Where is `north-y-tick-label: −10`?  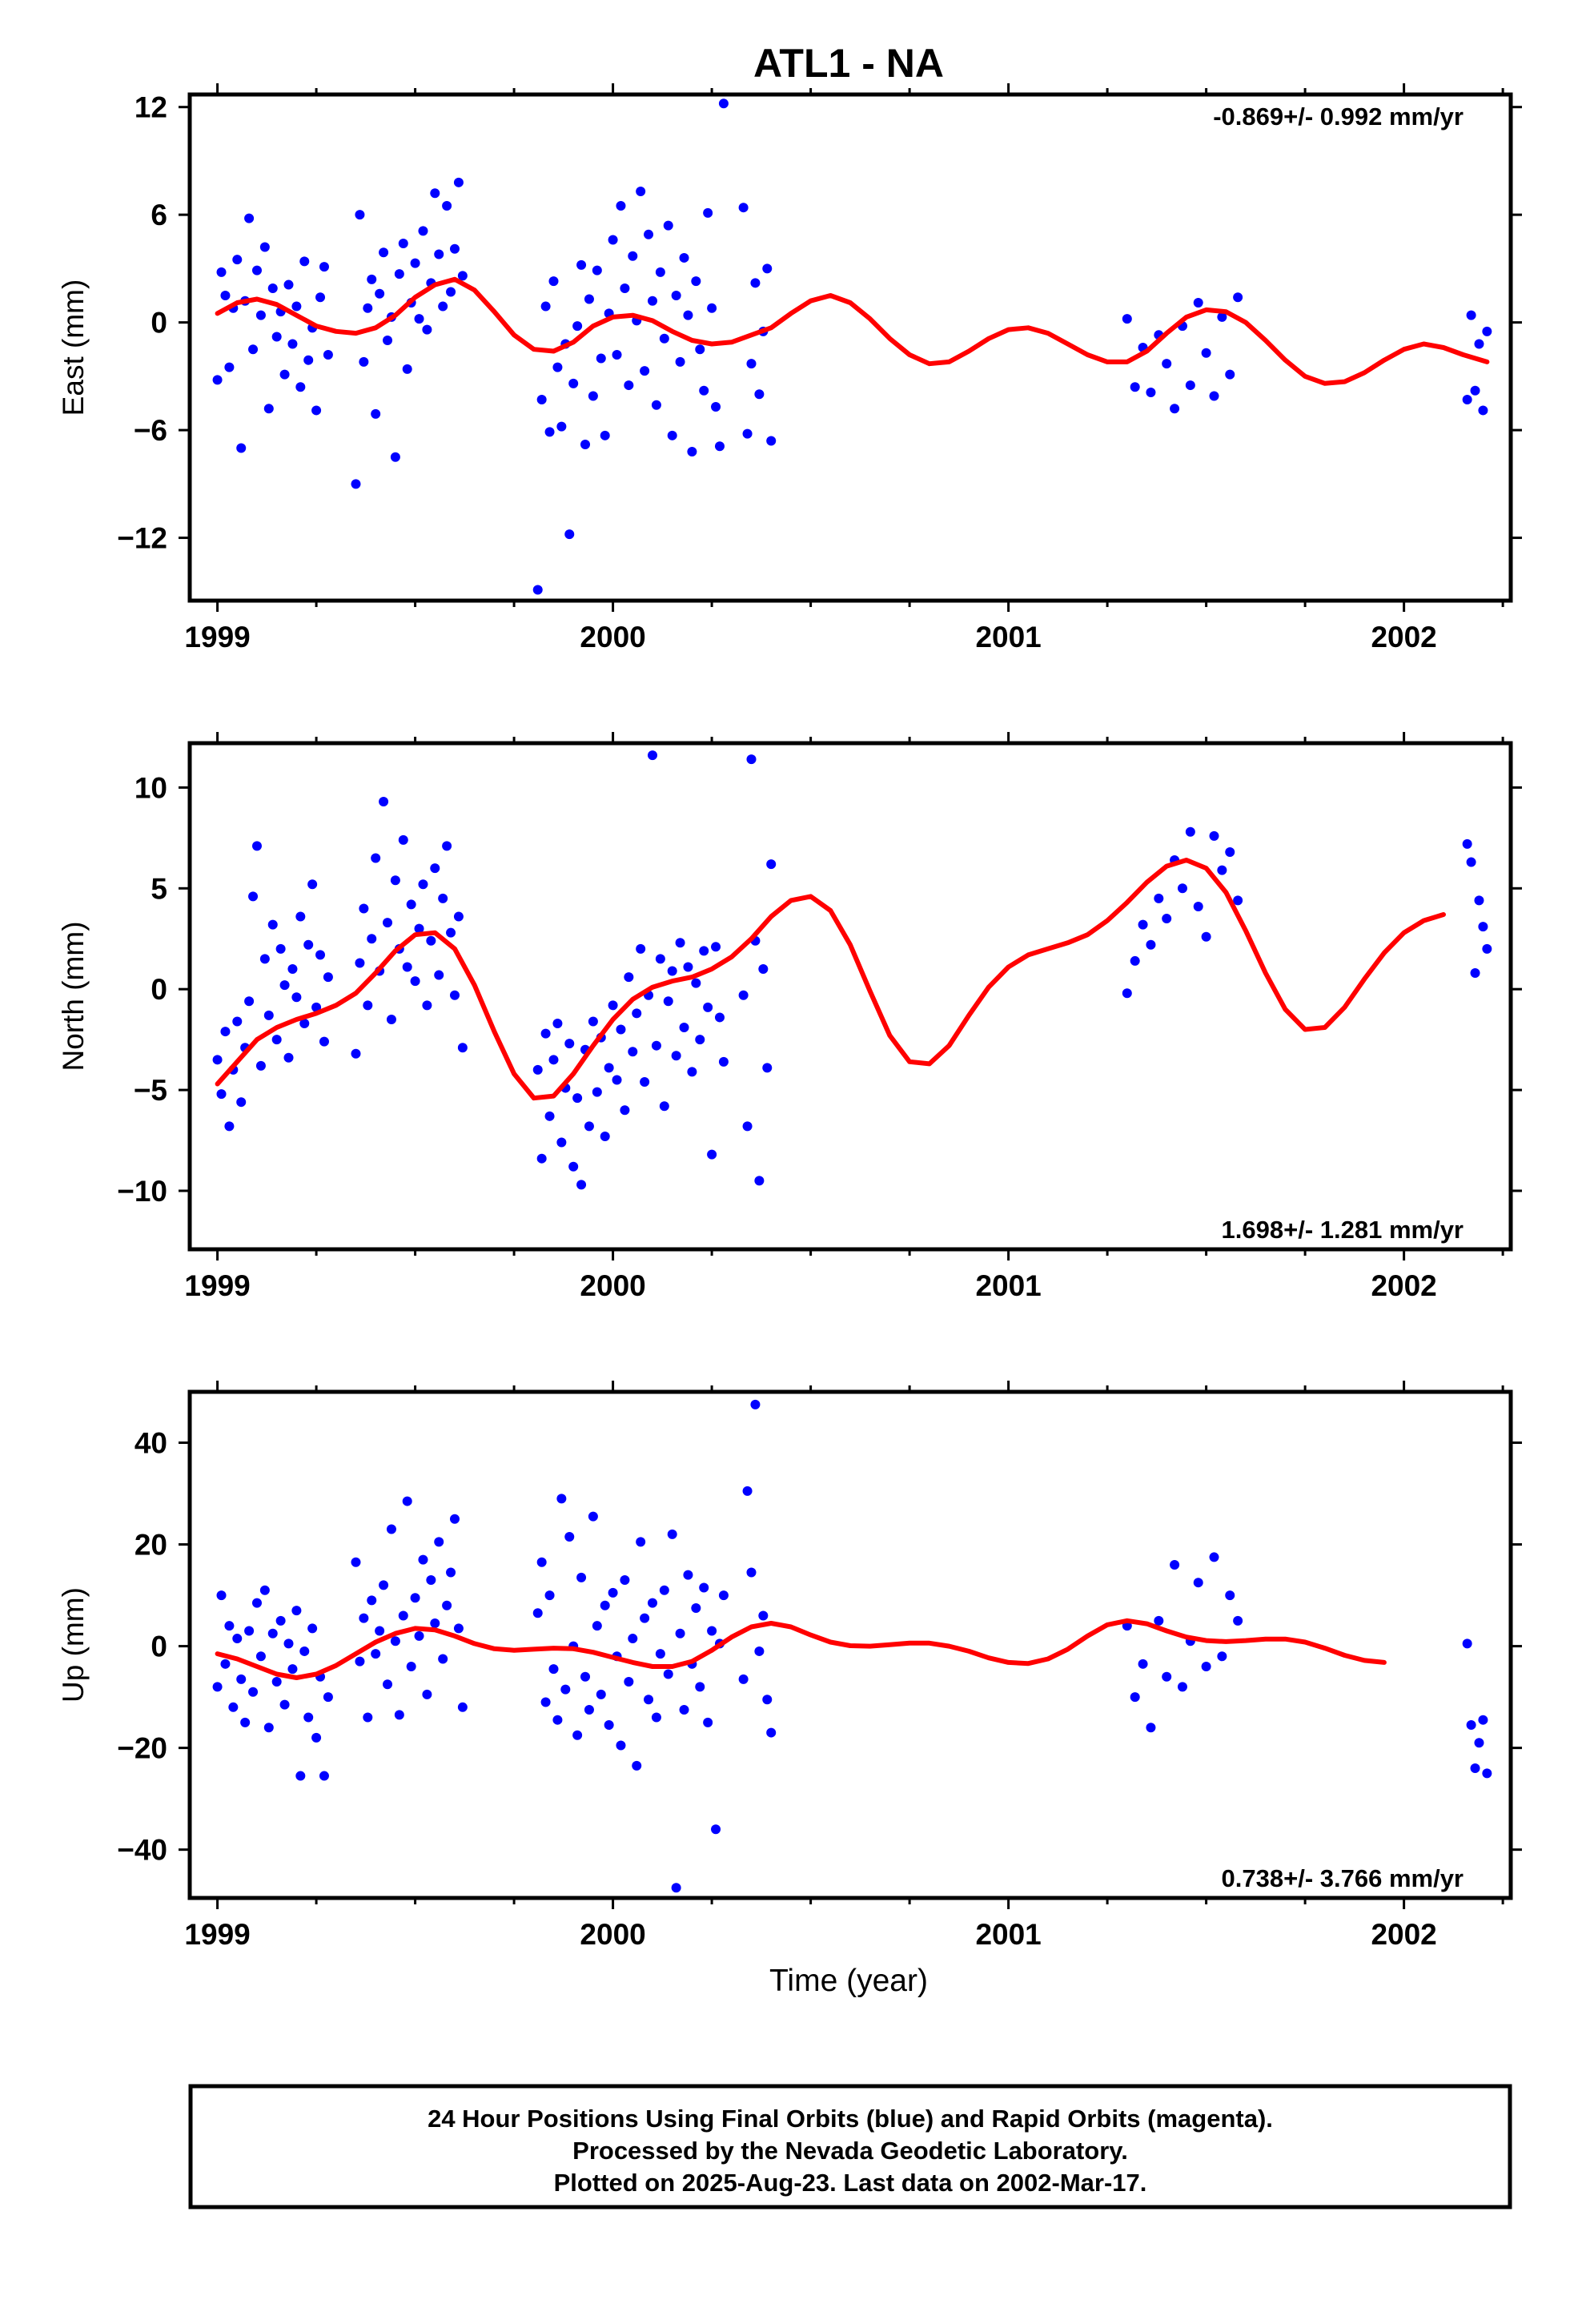 north-y-tick-label: −10 is located at coordinates (142, 1191).